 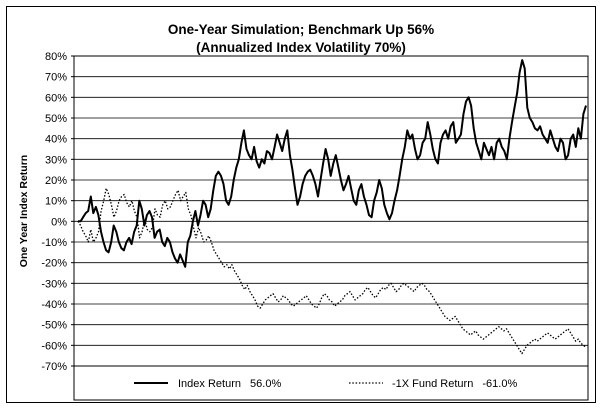 What do you see at coordinates (54, 243) in the screenshot?
I see `y-tick-label: -10%` at bounding box center [54, 243].